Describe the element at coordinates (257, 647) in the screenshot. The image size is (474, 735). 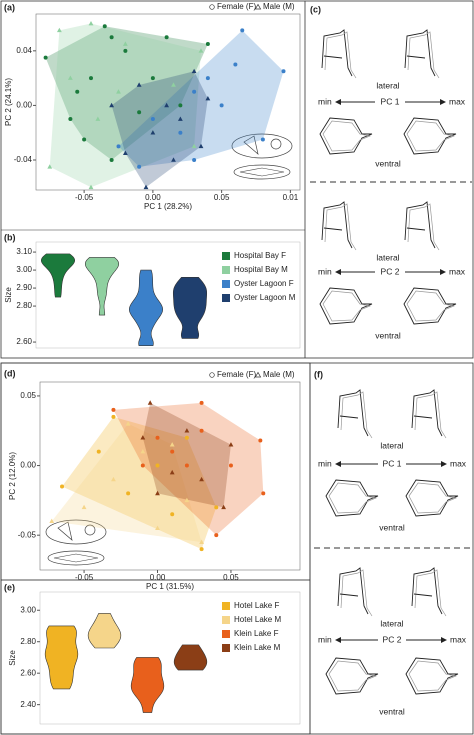
I see `legend-label: Klein Lake M` at that location.